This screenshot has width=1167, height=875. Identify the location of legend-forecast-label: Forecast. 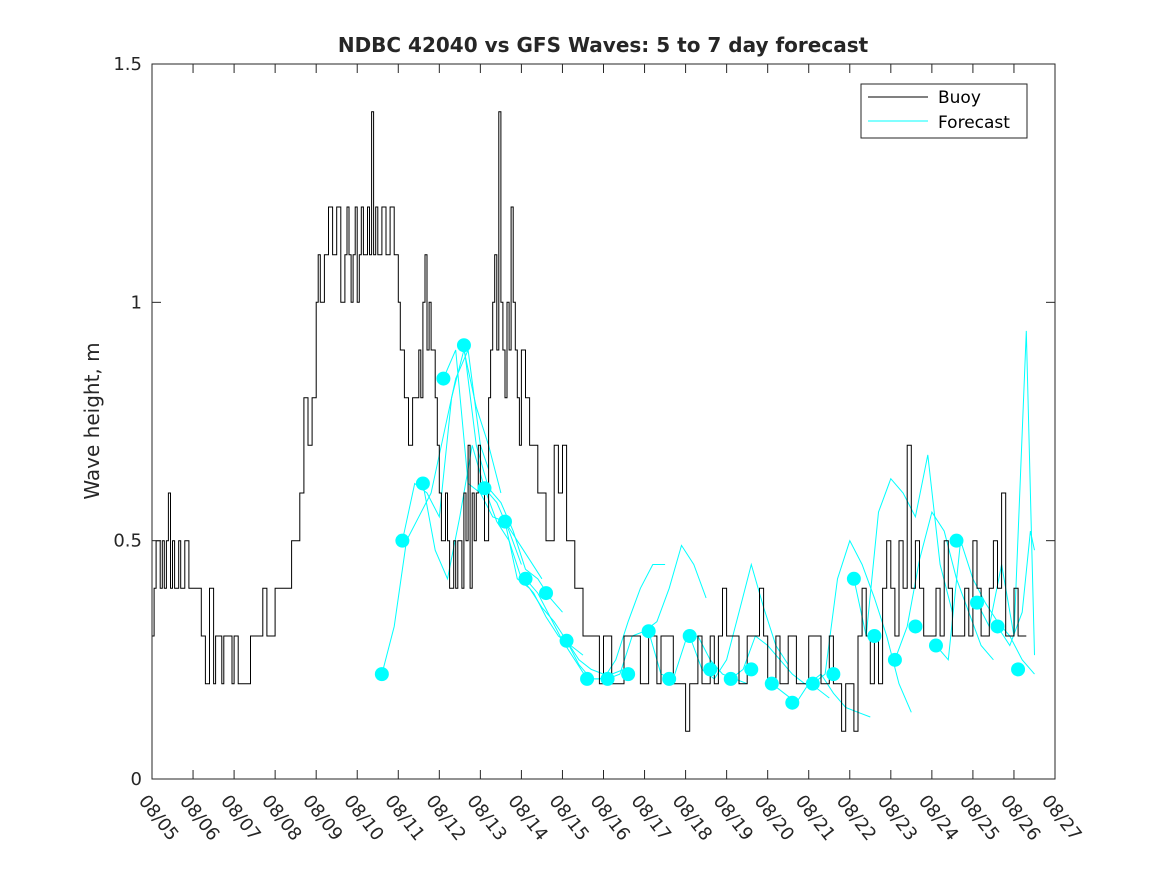
(974, 123).